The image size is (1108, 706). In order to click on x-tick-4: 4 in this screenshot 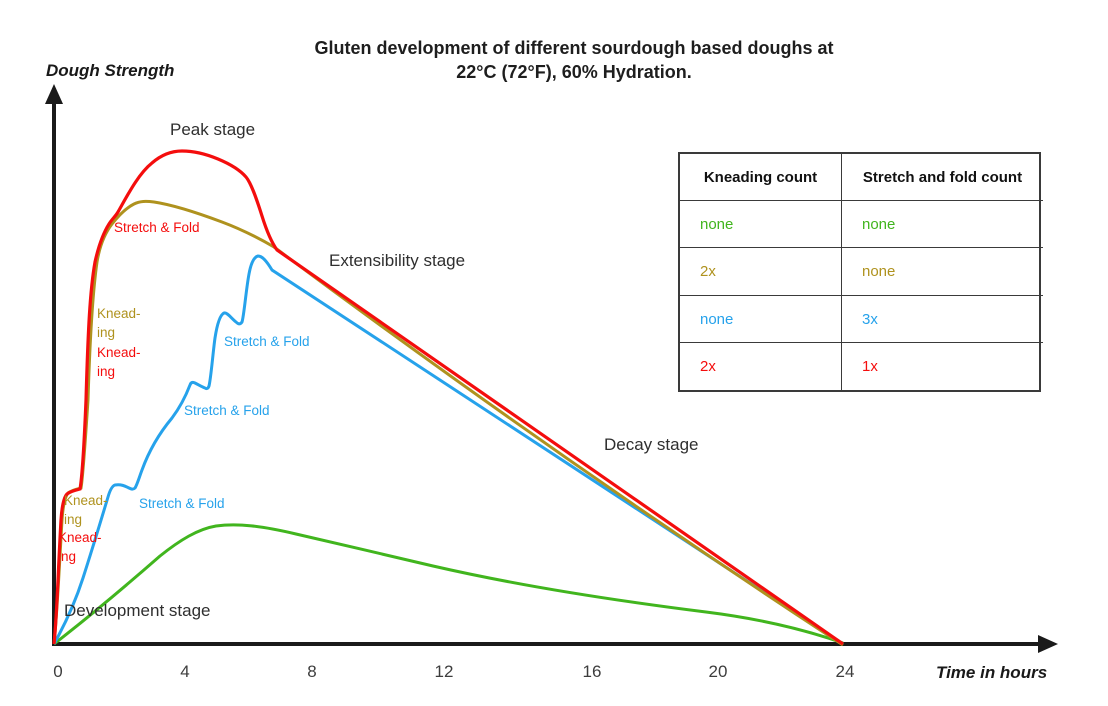, I will do `click(185, 671)`.